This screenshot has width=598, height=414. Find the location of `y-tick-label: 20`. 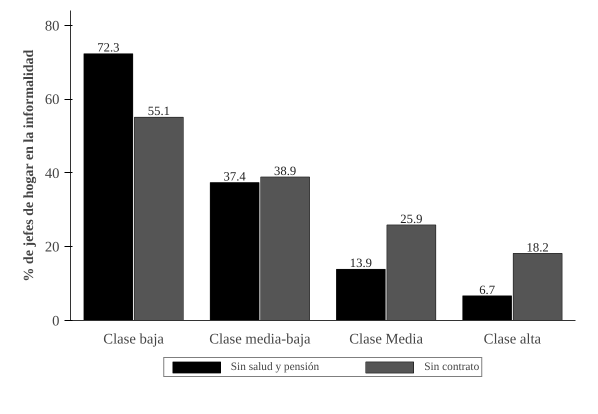

y-tick-label: 20 is located at coordinates (52, 248).